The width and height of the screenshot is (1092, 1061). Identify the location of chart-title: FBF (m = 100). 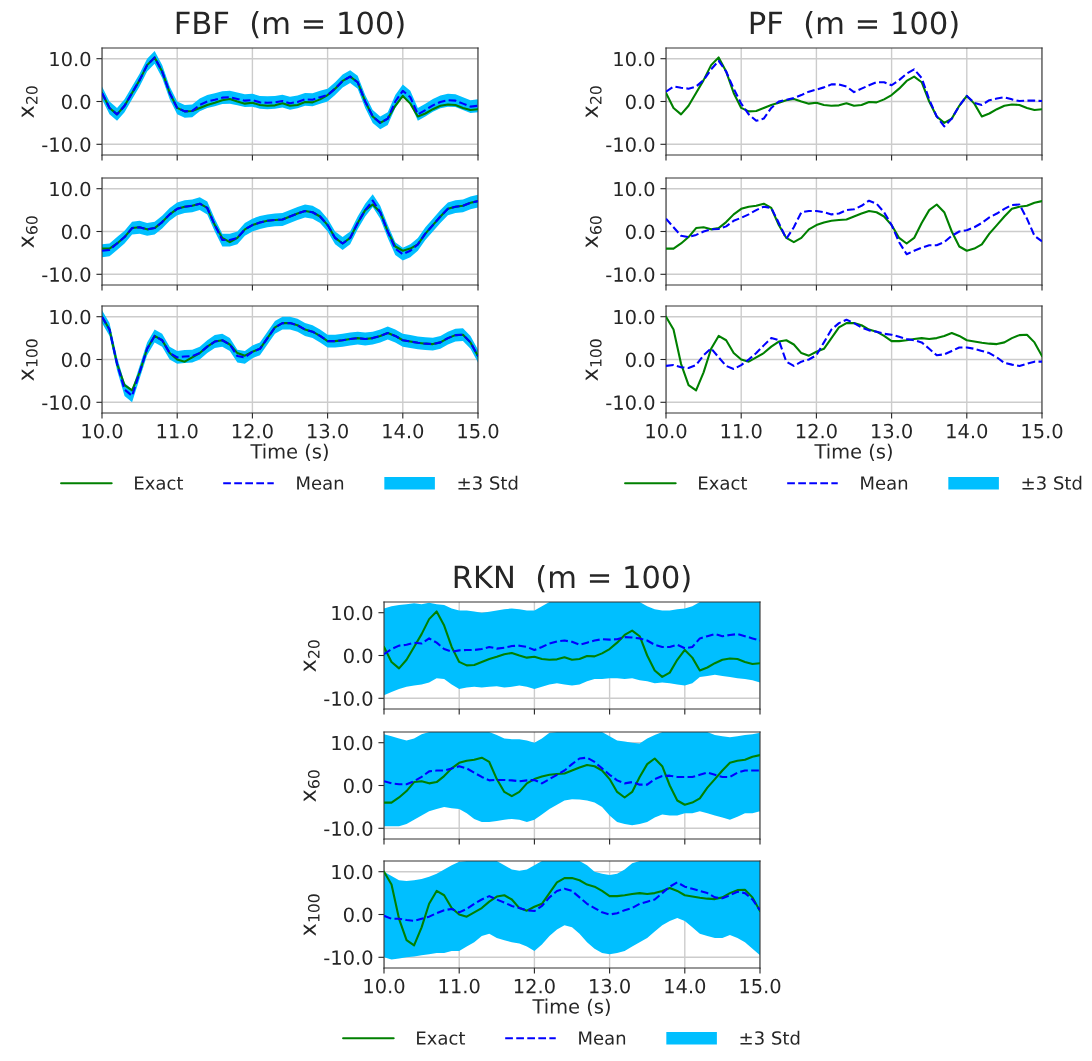
(290, 24).